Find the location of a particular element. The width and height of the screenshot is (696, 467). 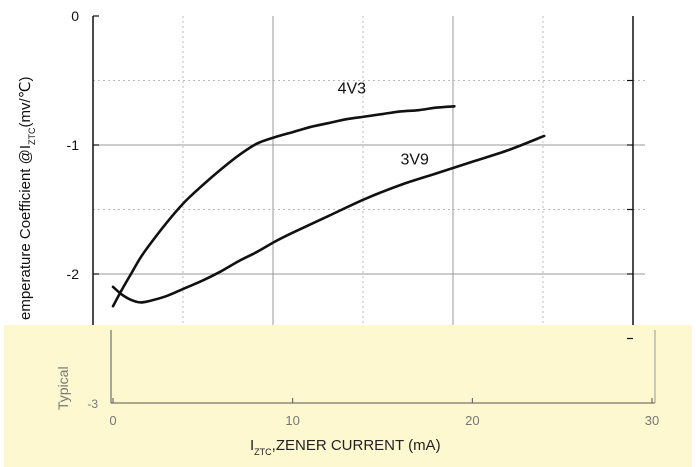

y-tick-label: 0 is located at coordinates (75, 16).